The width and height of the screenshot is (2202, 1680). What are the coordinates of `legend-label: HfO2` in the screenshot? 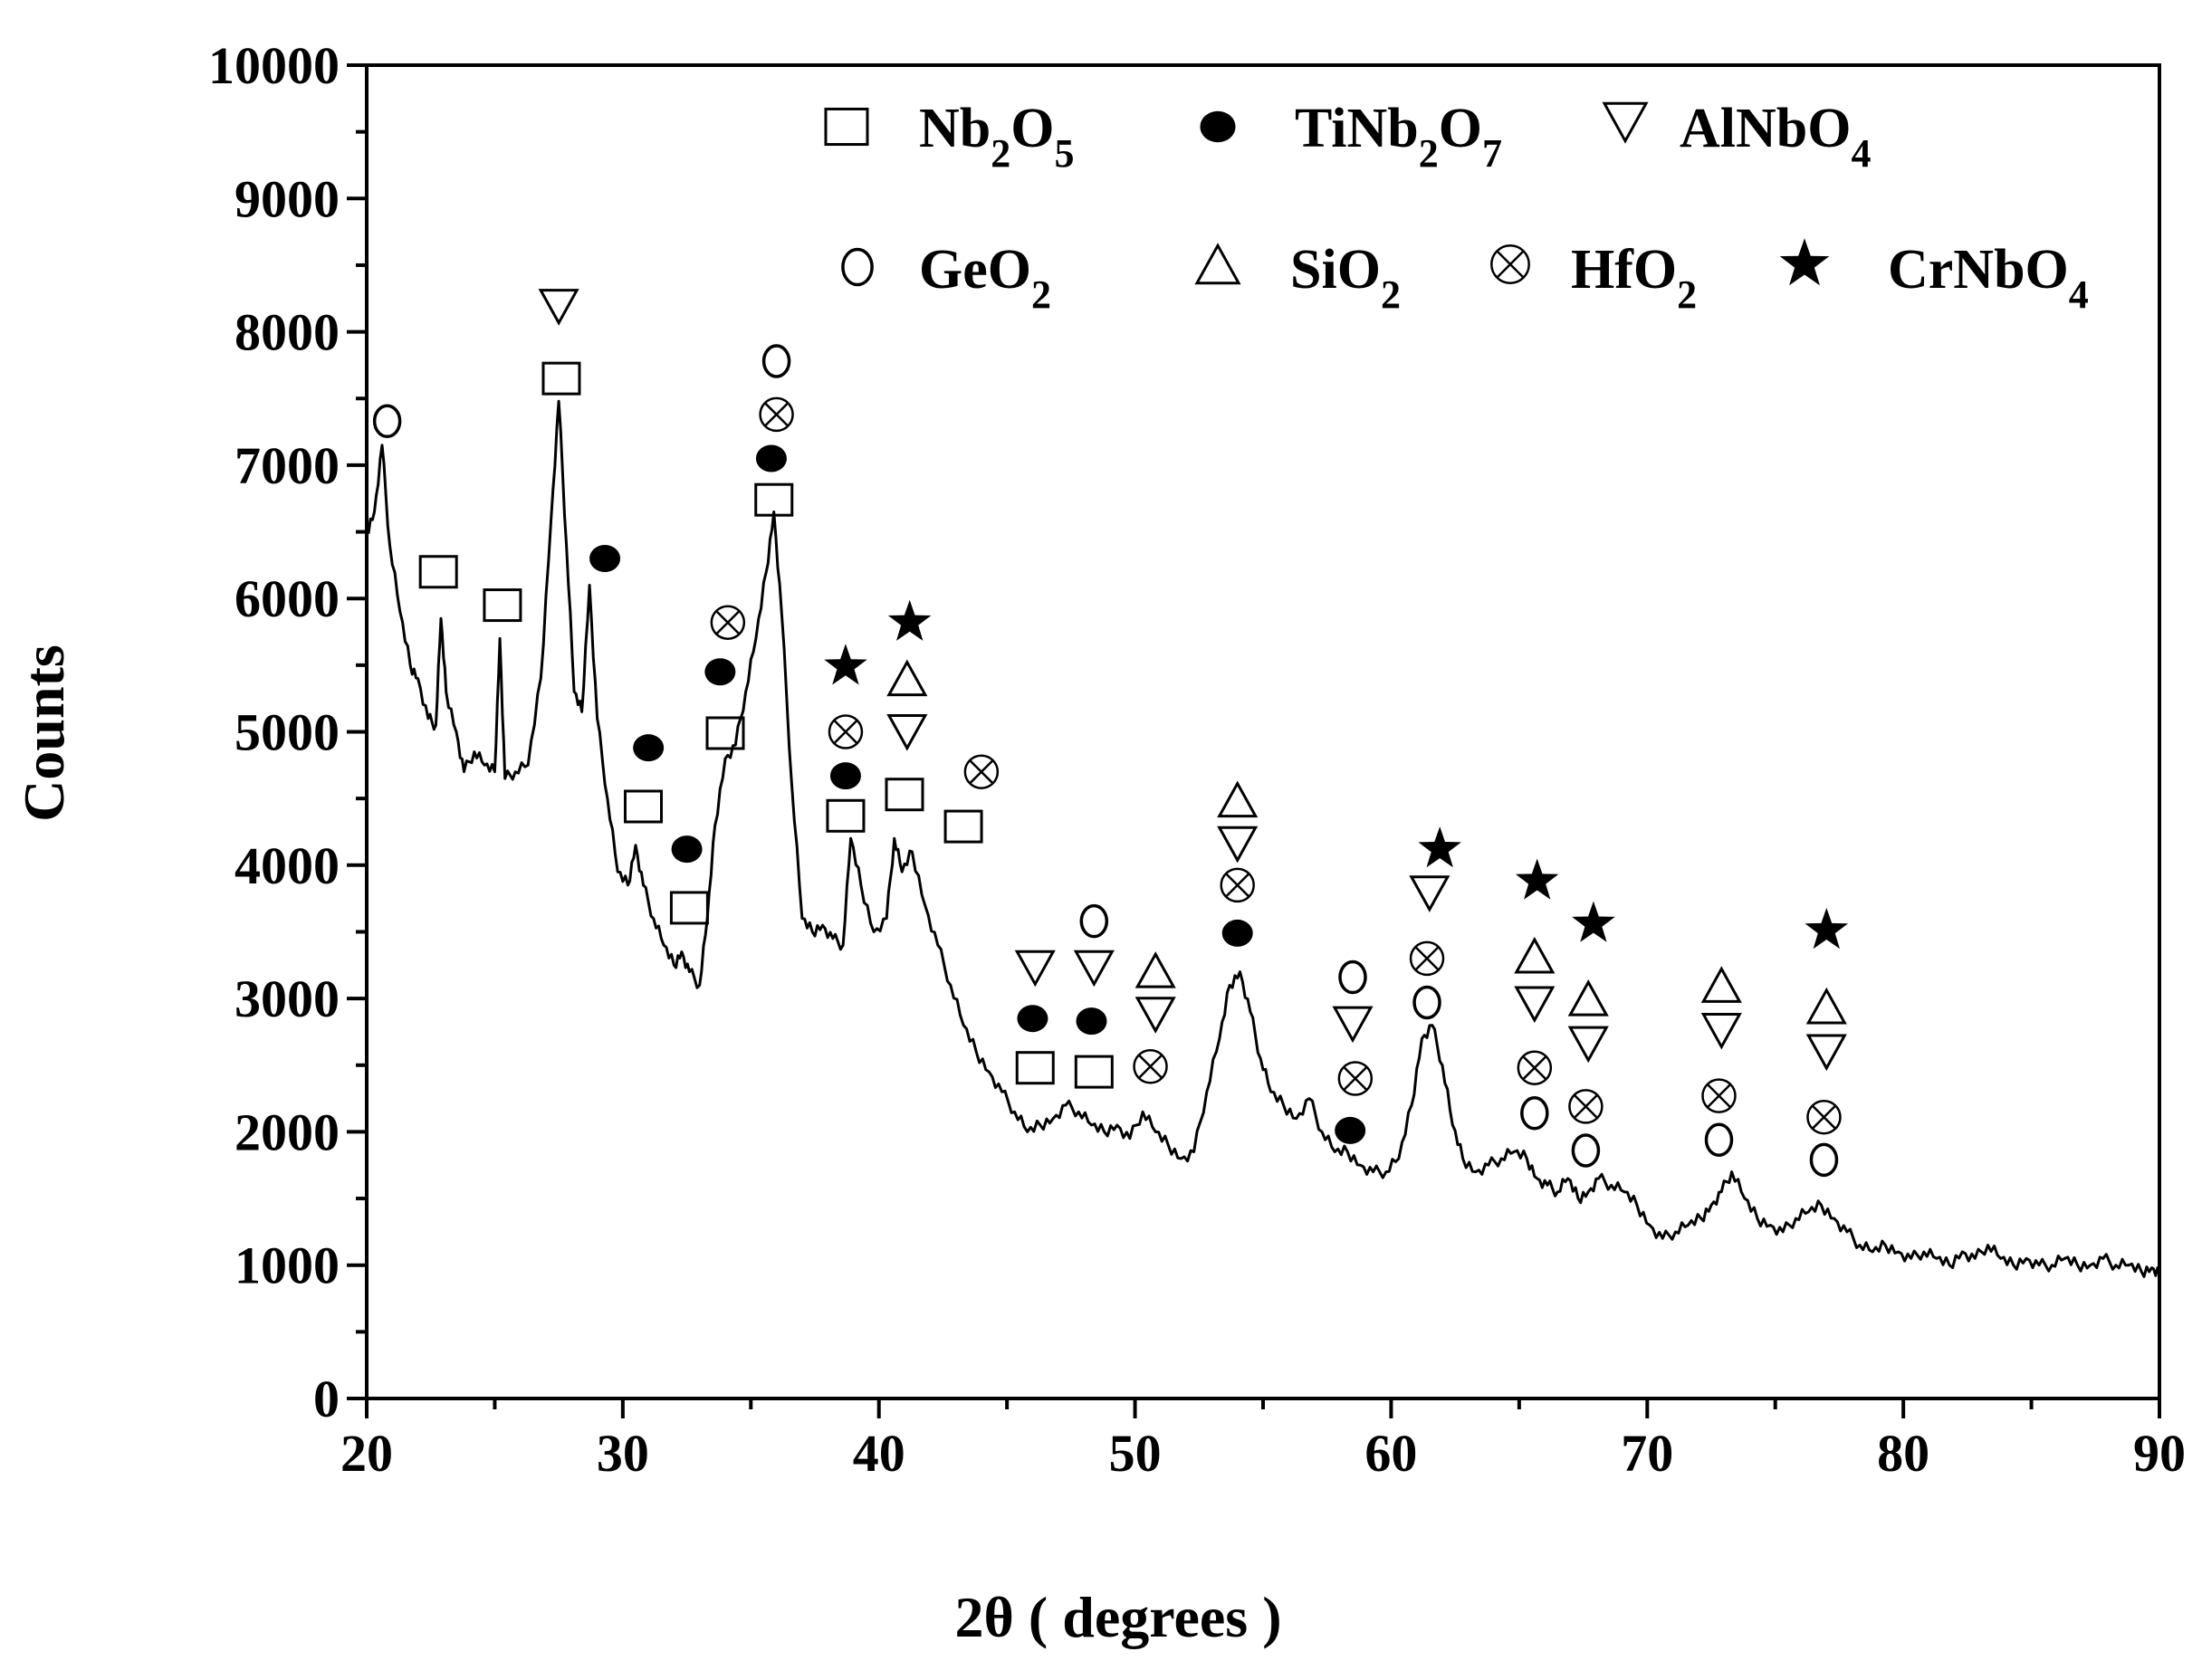 It's located at (1634, 278).